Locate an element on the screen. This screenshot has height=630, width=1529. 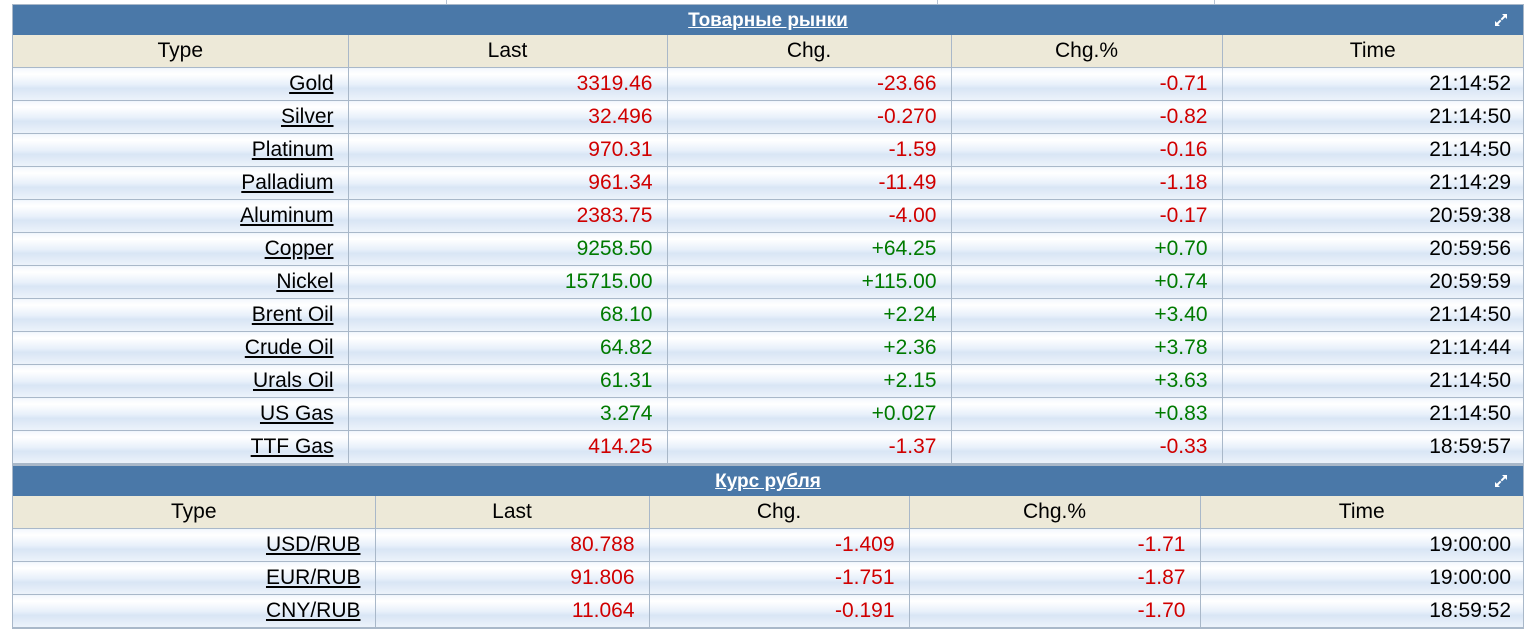
table-row: USD/RUB 80.788 -1.409 -1.71 19:00:00 is located at coordinates (768, 545).